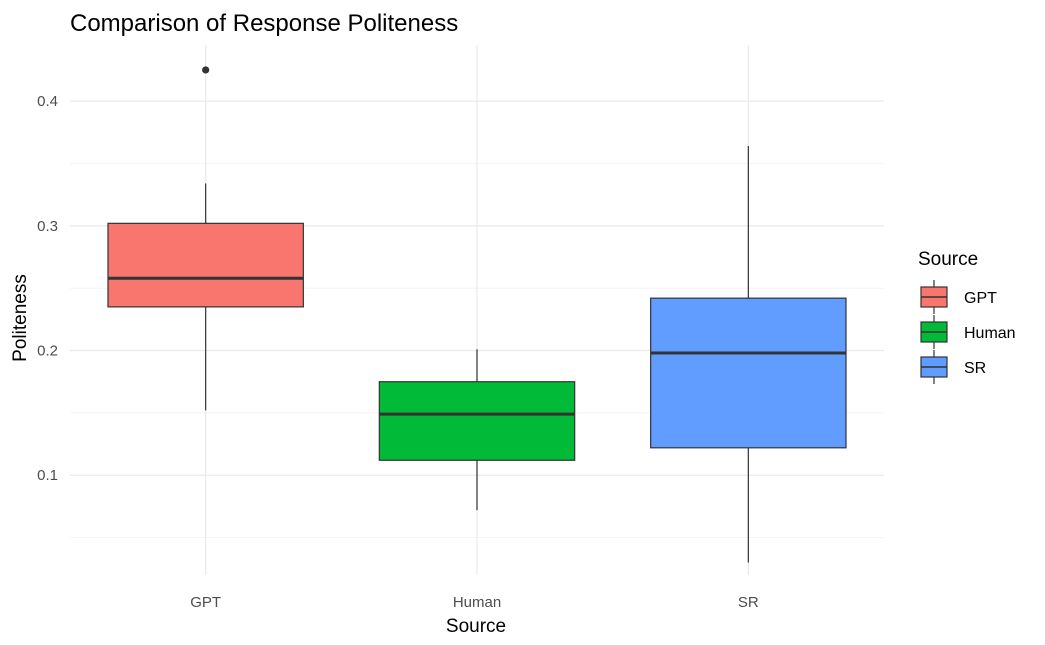 This screenshot has width=1045, height=645. Describe the element at coordinates (476, 626) in the screenshot. I see `x-axis-title: Source` at that location.